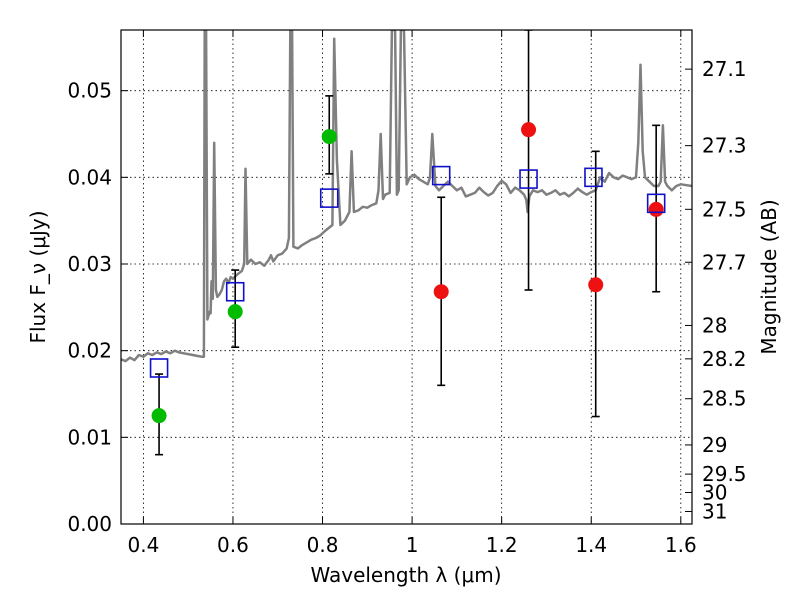 The image size is (800, 600). What do you see at coordinates (89, 437) in the screenshot?
I see `y-tick-label: 0.01` at bounding box center [89, 437].